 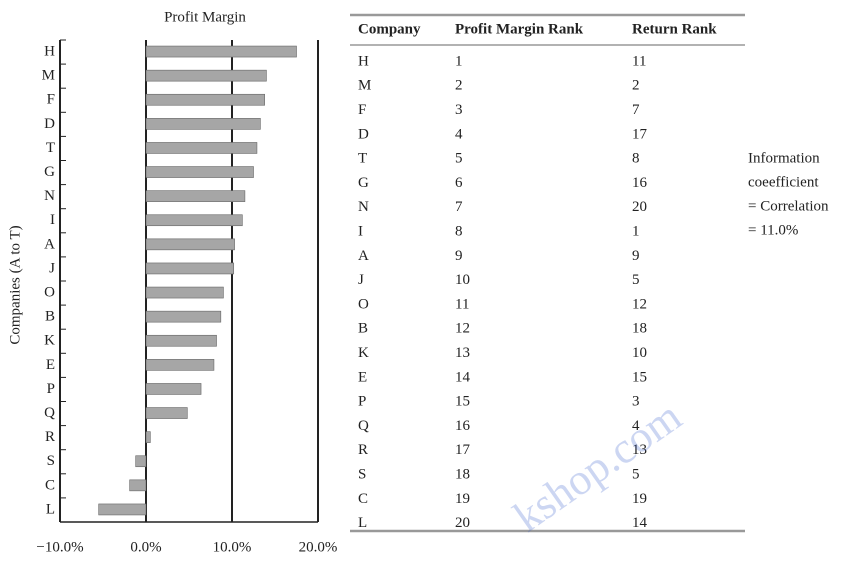 What do you see at coordinates (49, 172) in the screenshot?
I see `y-tick-label: G` at bounding box center [49, 172].